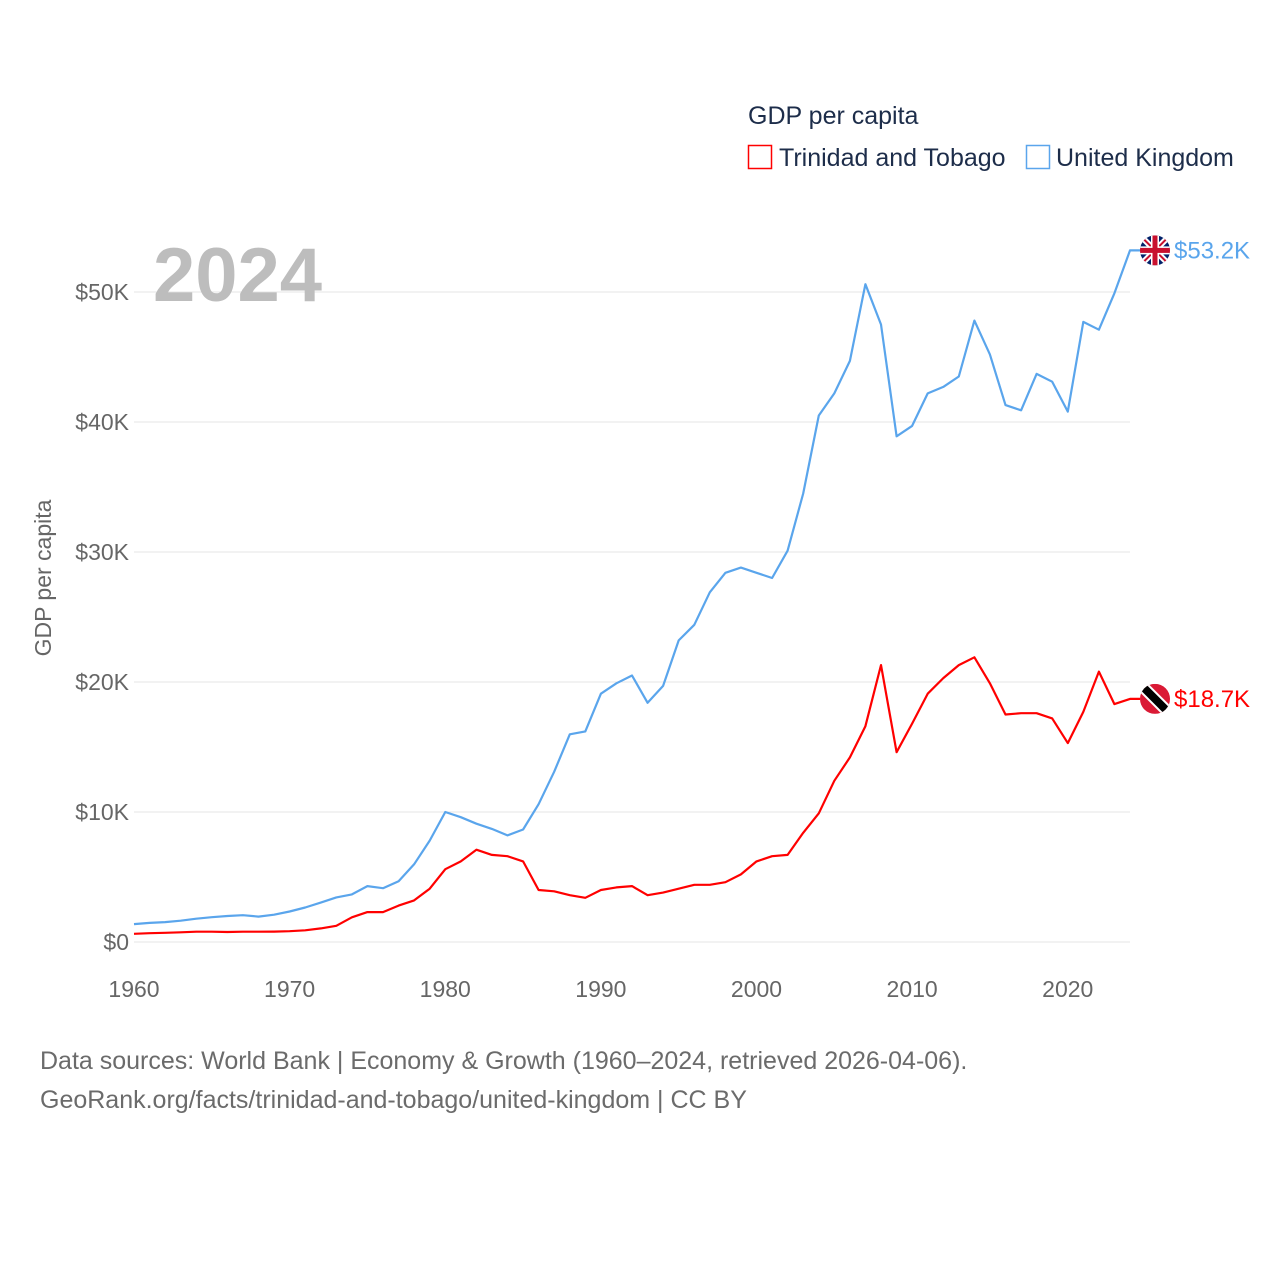 This screenshot has width=1280, height=1280. Describe the element at coordinates (445, 989) in the screenshot. I see `x-tick-label: 1980` at that location.